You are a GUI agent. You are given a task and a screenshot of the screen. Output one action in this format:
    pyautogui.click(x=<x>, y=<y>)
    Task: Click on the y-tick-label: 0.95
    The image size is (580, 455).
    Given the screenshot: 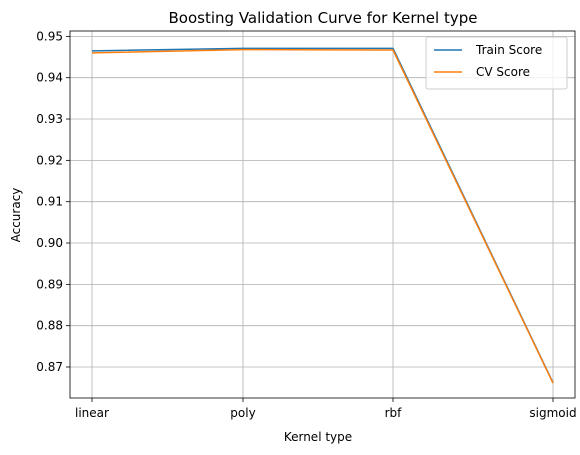 What is the action you would take?
    pyautogui.click(x=49, y=36)
    